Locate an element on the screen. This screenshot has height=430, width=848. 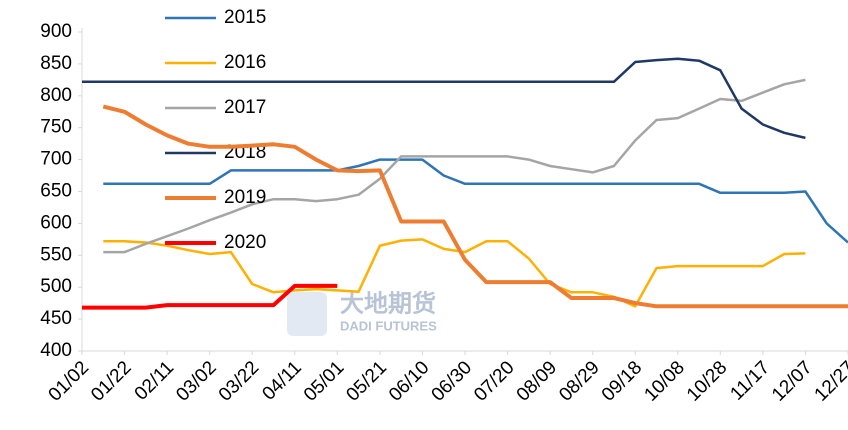
legend-label: 2016 is located at coordinates (245, 62).